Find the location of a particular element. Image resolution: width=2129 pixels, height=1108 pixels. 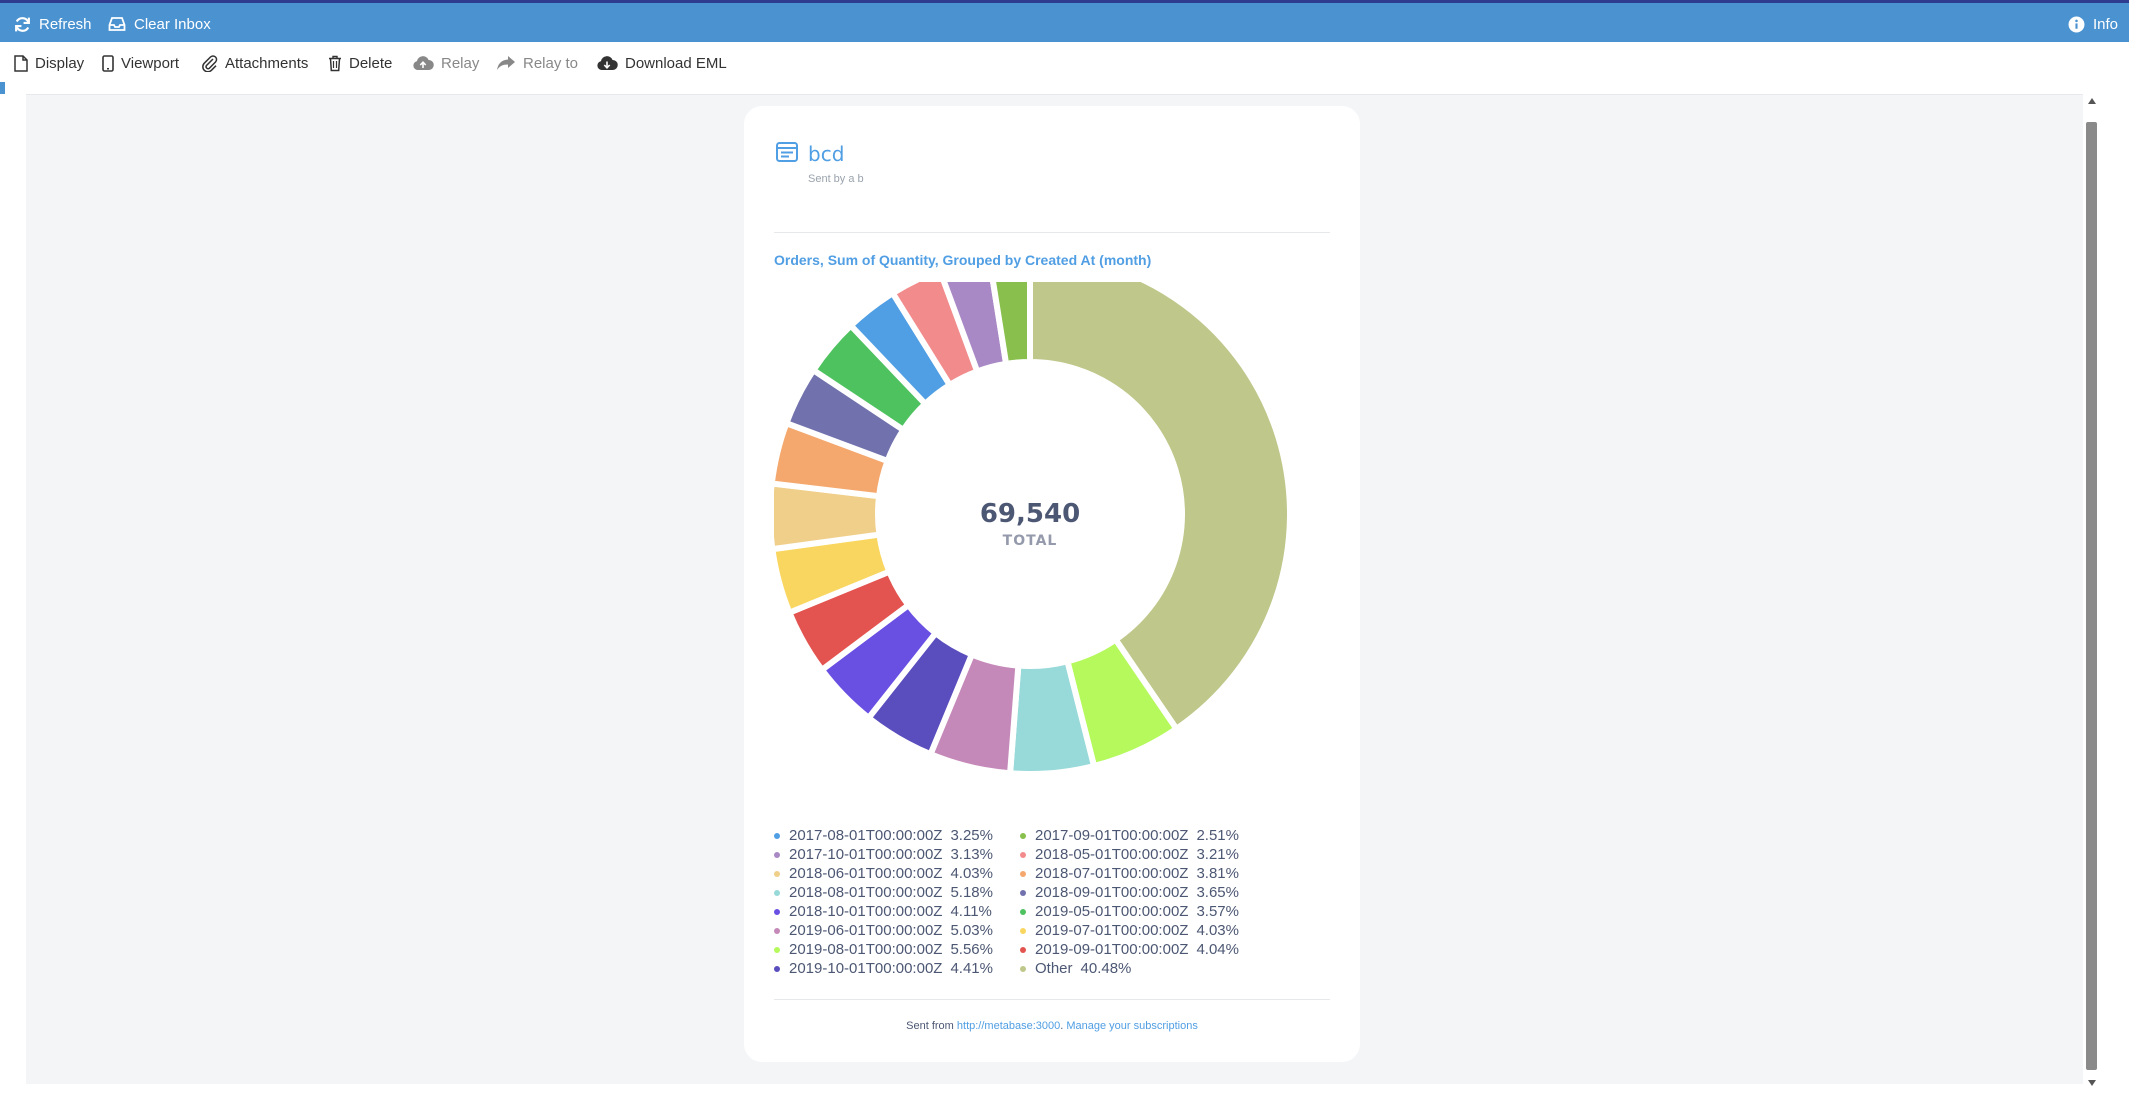

download-eml-label: Download EML is located at coordinates (676, 63).